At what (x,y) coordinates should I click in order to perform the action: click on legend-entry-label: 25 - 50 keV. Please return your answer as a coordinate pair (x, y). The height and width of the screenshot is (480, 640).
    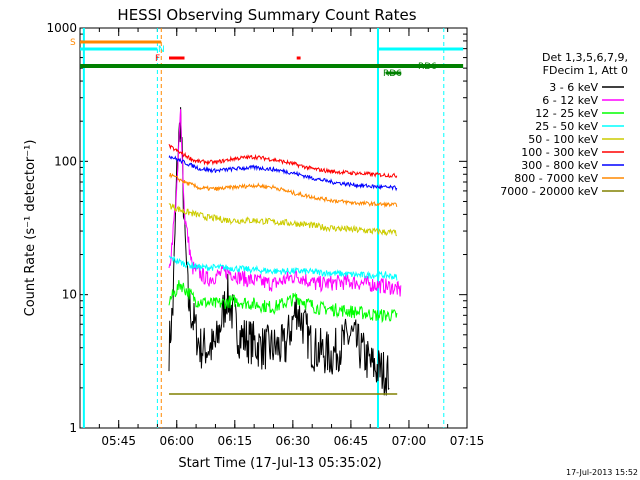
    Looking at the image, I should click on (566, 126).